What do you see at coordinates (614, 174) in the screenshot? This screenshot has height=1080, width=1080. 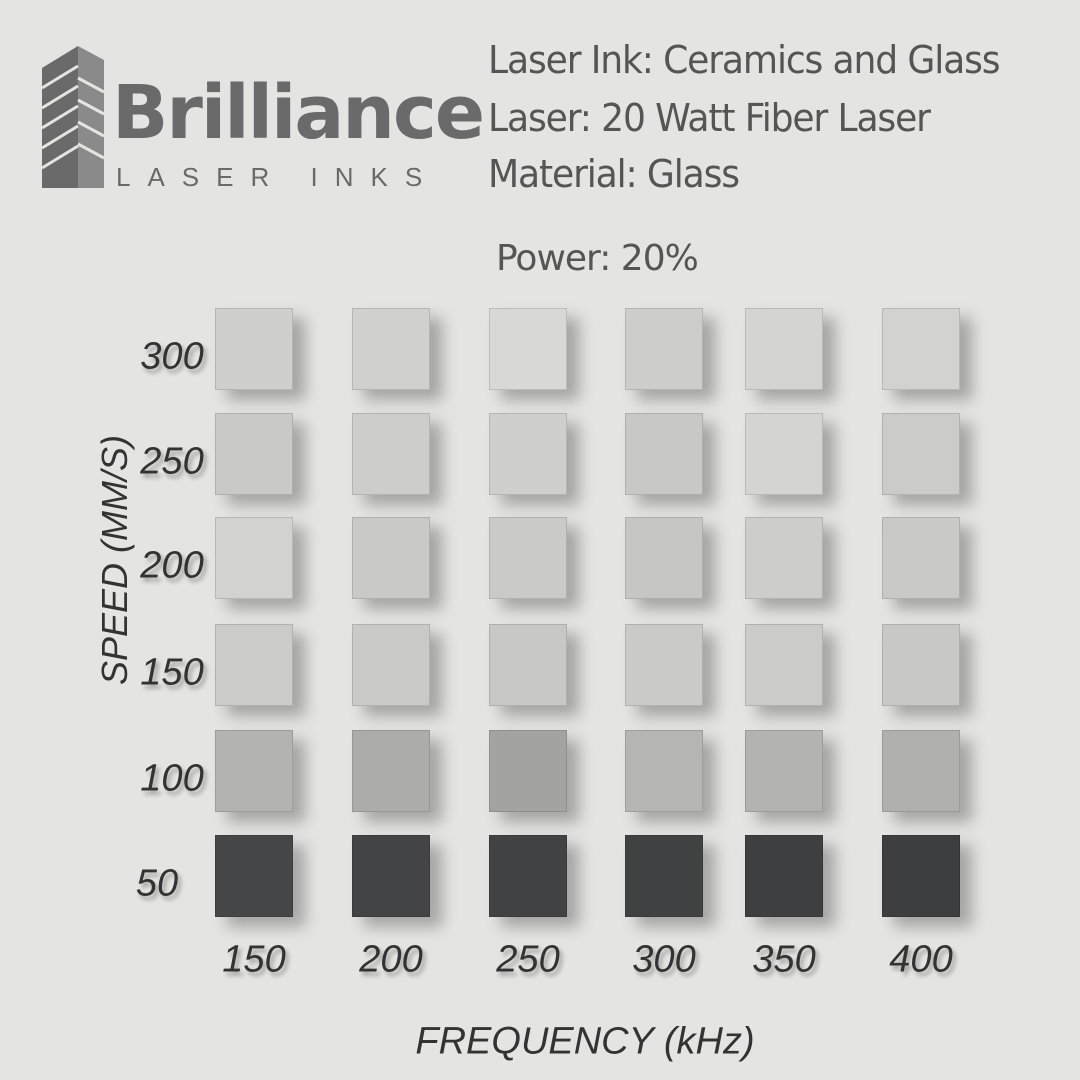 I see `material-info: Material: Glass` at bounding box center [614, 174].